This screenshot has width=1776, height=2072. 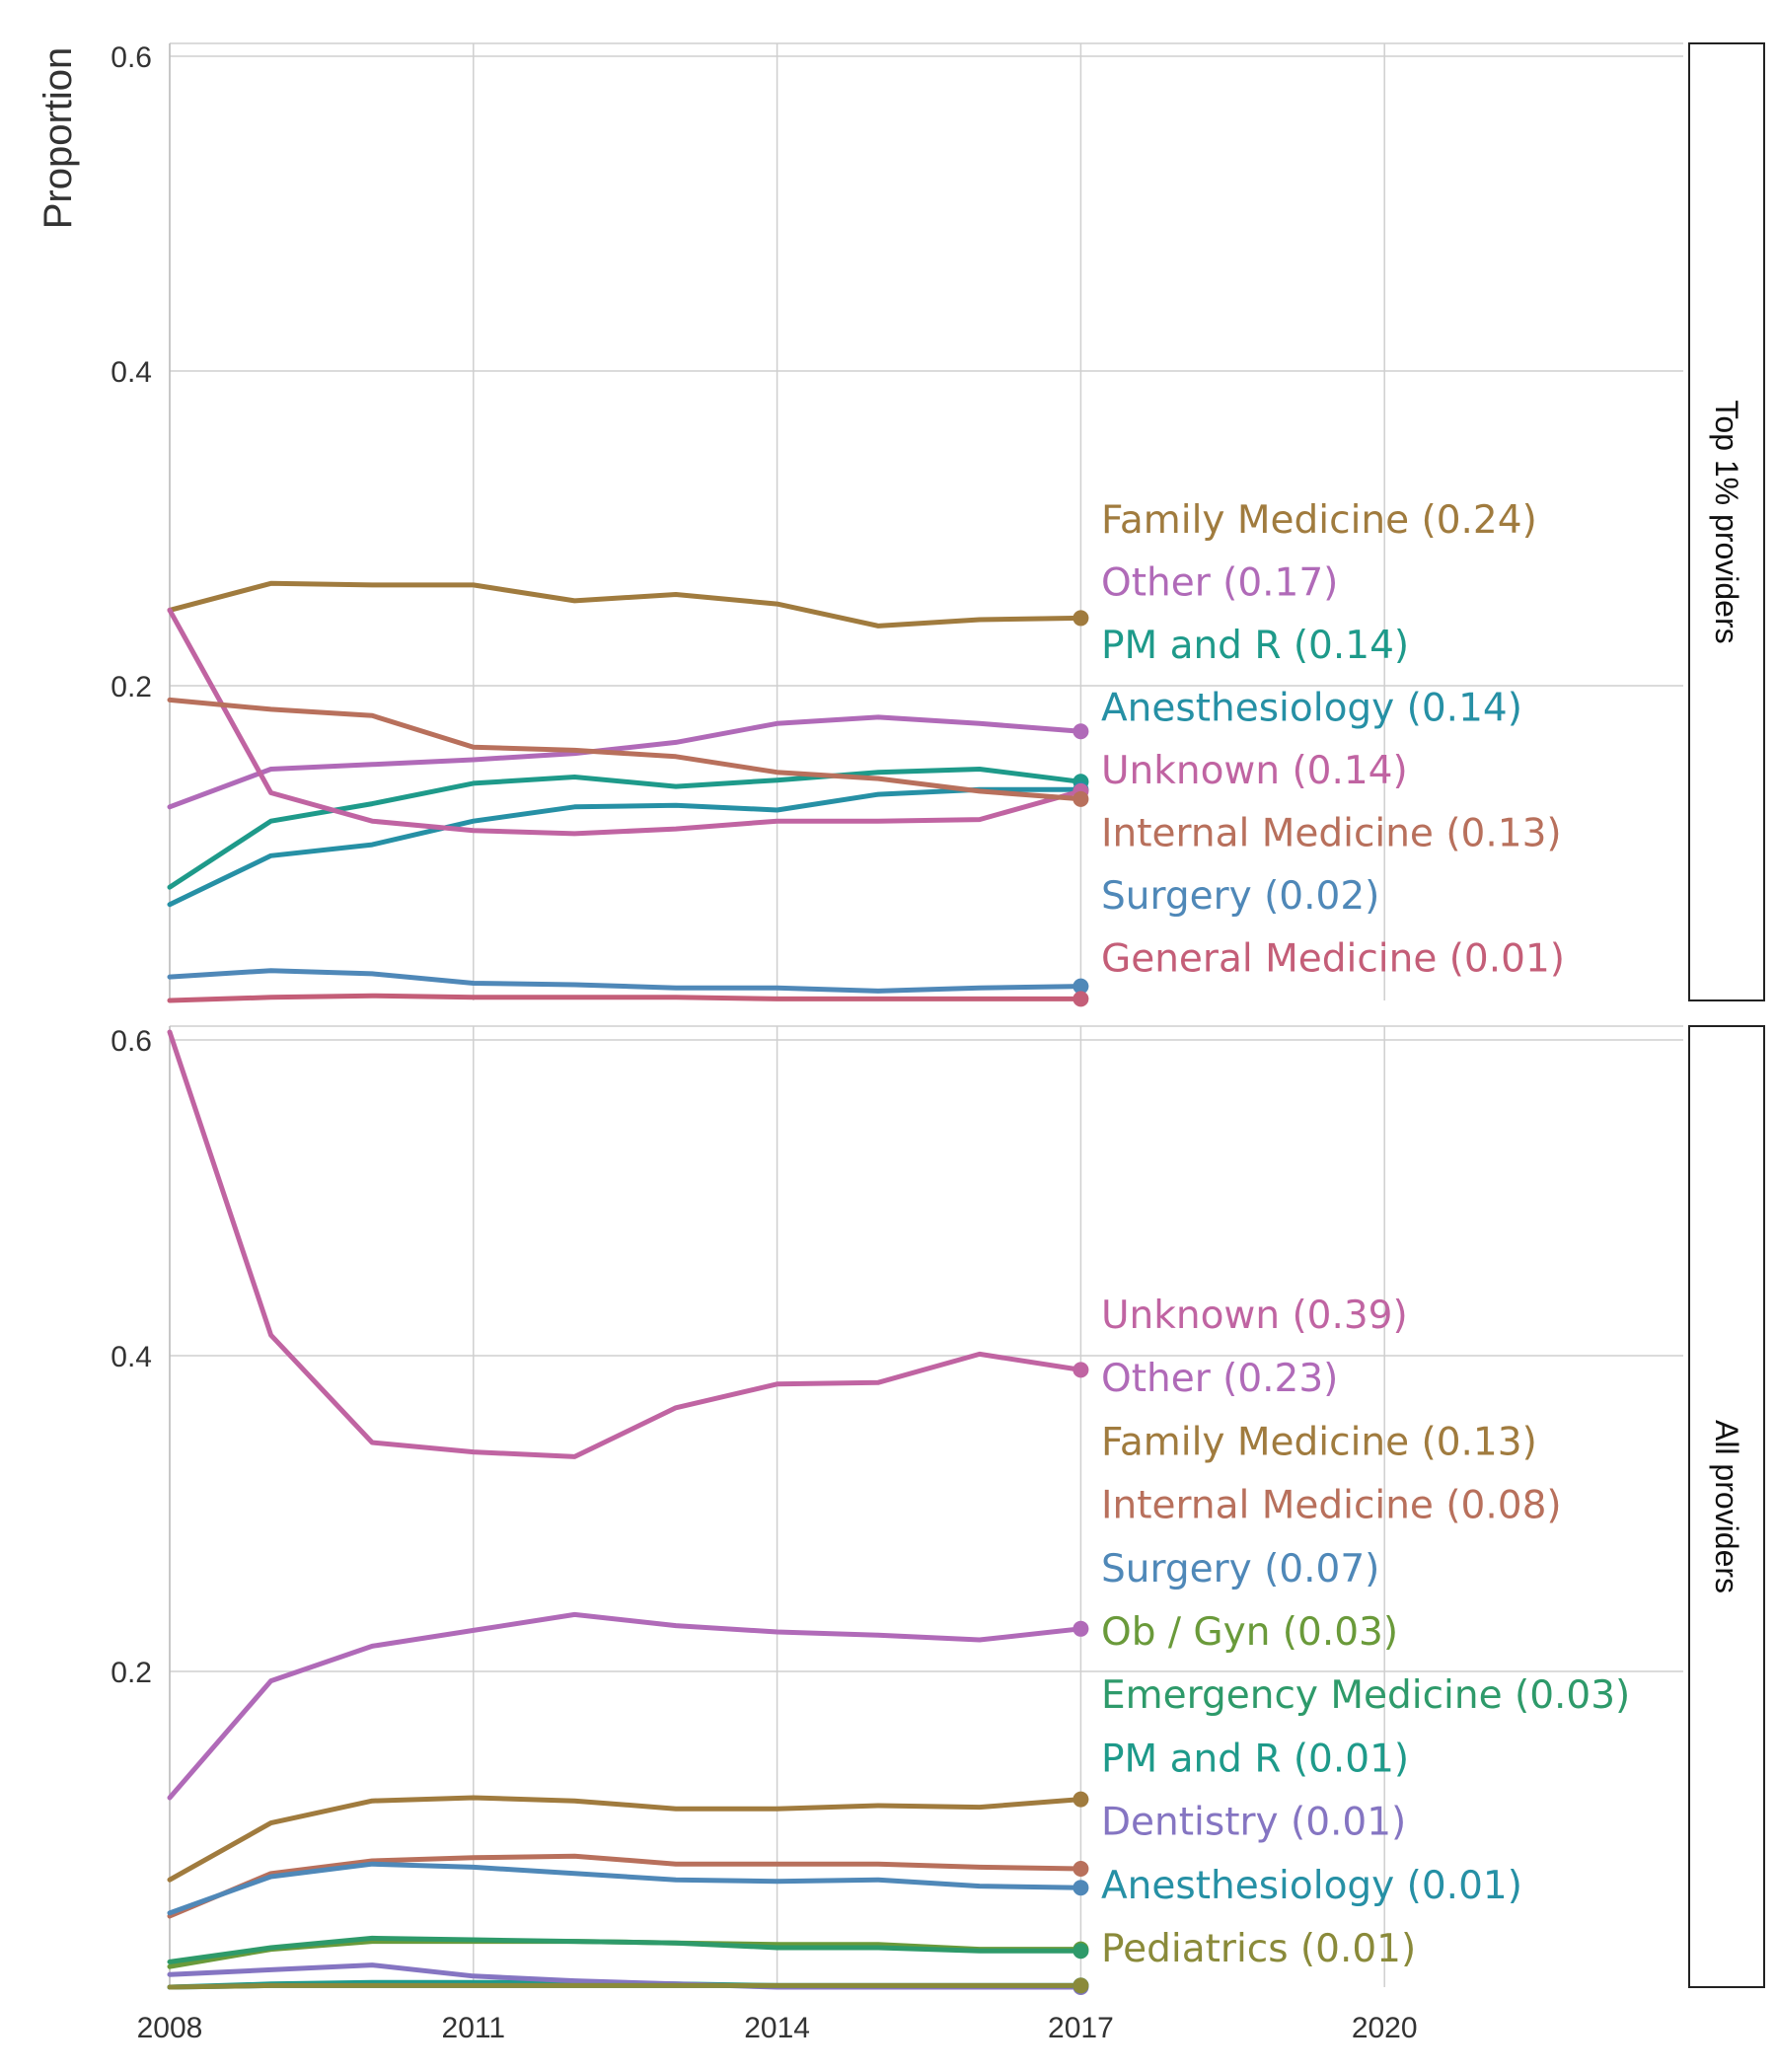 I want to click on facet-strip-label: All providers, so click(x=1727, y=1506).